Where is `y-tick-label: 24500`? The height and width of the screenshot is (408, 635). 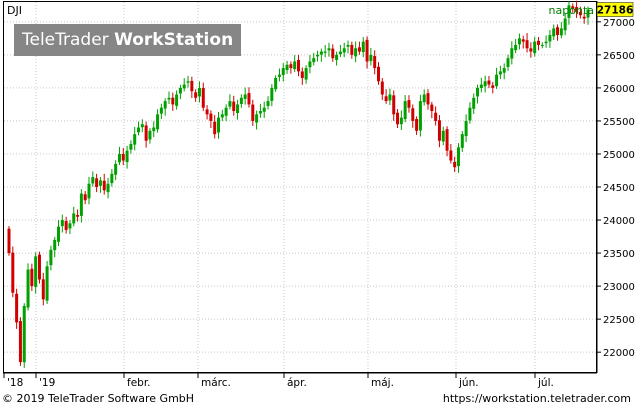
y-tick-label: 24500 is located at coordinates (619, 188).